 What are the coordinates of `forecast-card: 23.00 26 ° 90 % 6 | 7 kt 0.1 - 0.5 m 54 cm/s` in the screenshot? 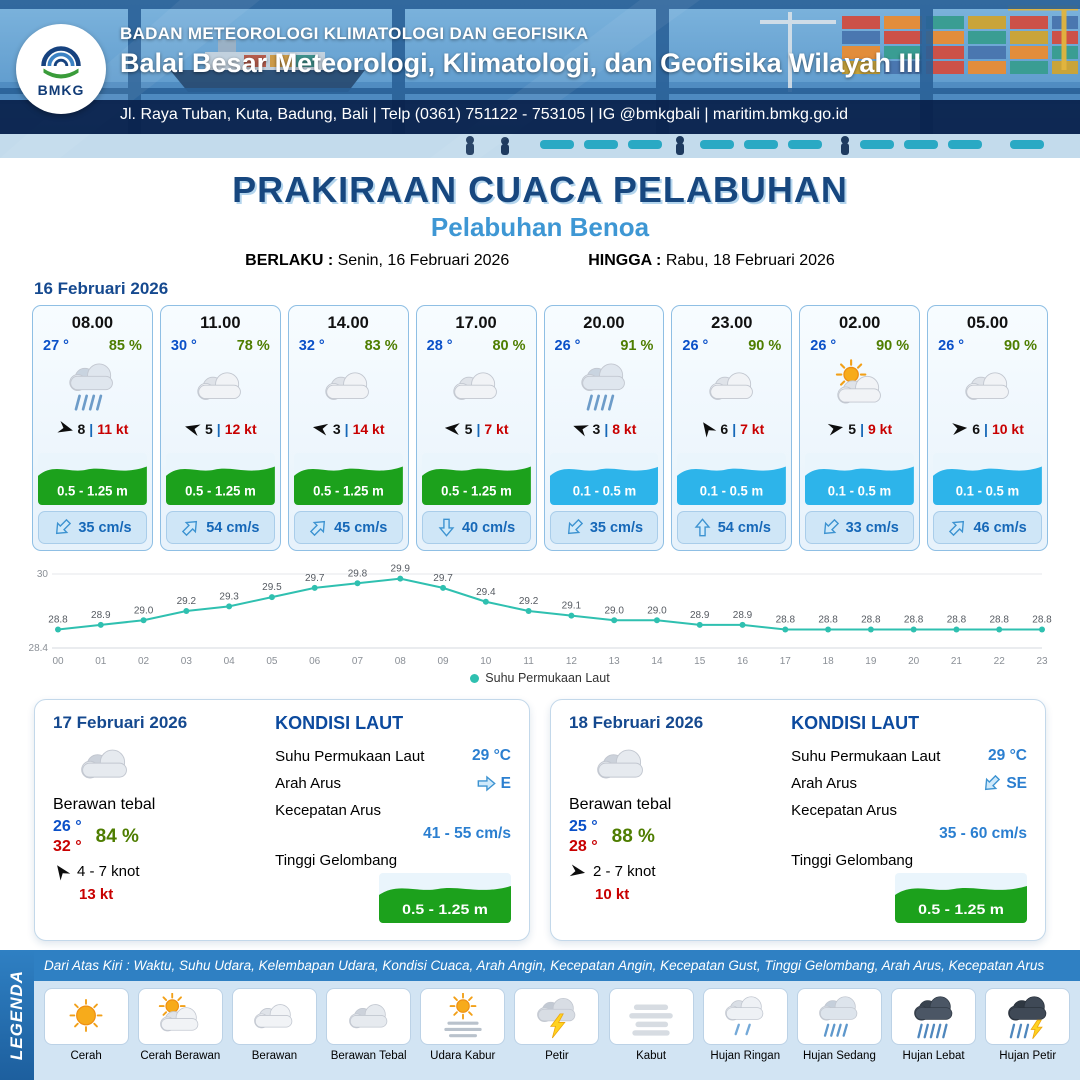 It's located at (732, 428).